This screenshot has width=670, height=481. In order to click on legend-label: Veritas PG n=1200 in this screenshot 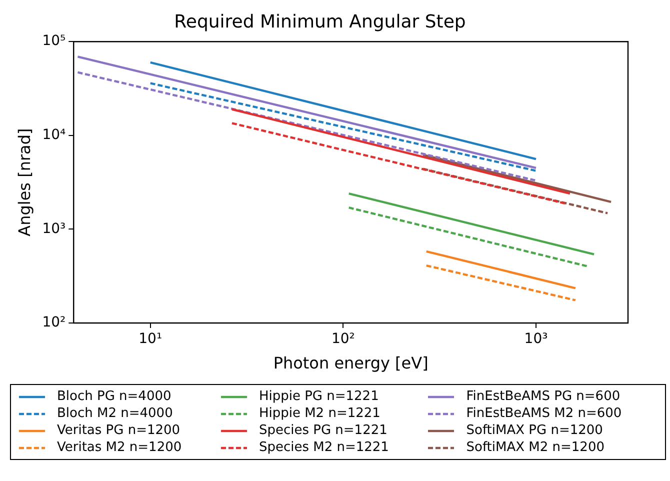, I will do `click(118, 430)`.